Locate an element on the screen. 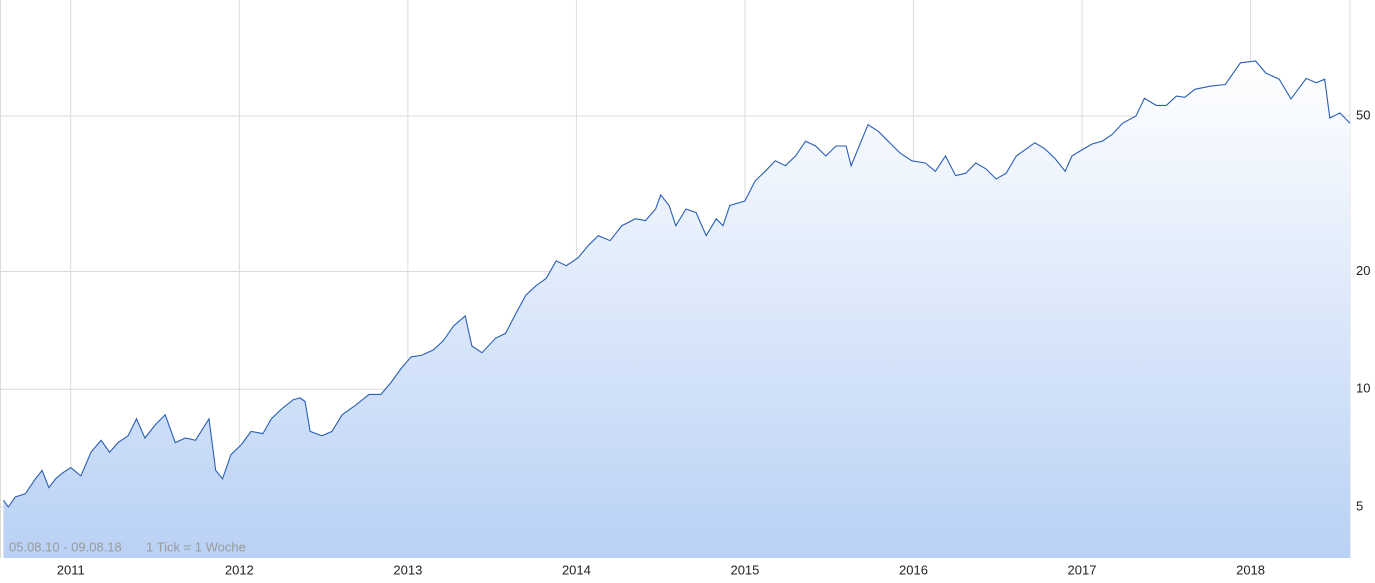 This screenshot has height=583, width=1375. x-tick-label: 2017 is located at coordinates (1082, 569).